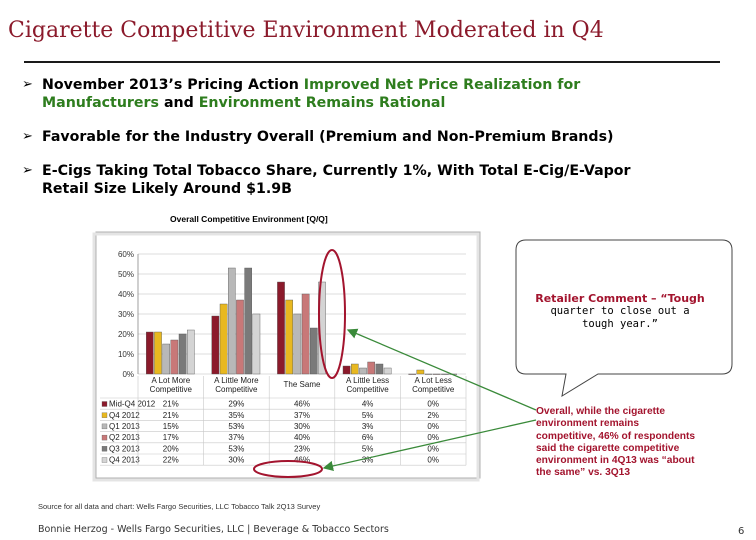 Image resolution: width=756 pixels, height=540 pixels. What do you see at coordinates (167, 189) in the screenshot?
I see `bullet-ecigs-line2: Retail Size Likely Around $1.9B` at bounding box center [167, 189].